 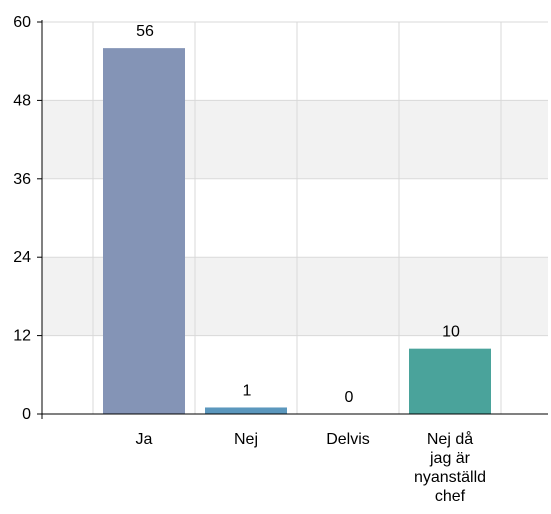 What do you see at coordinates (311, 467) in the screenshot?
I see `x-axis-tick-labels: Ja Nej Delvis Nej då jag är nyanställd chef` at bounding box center [311, 467].